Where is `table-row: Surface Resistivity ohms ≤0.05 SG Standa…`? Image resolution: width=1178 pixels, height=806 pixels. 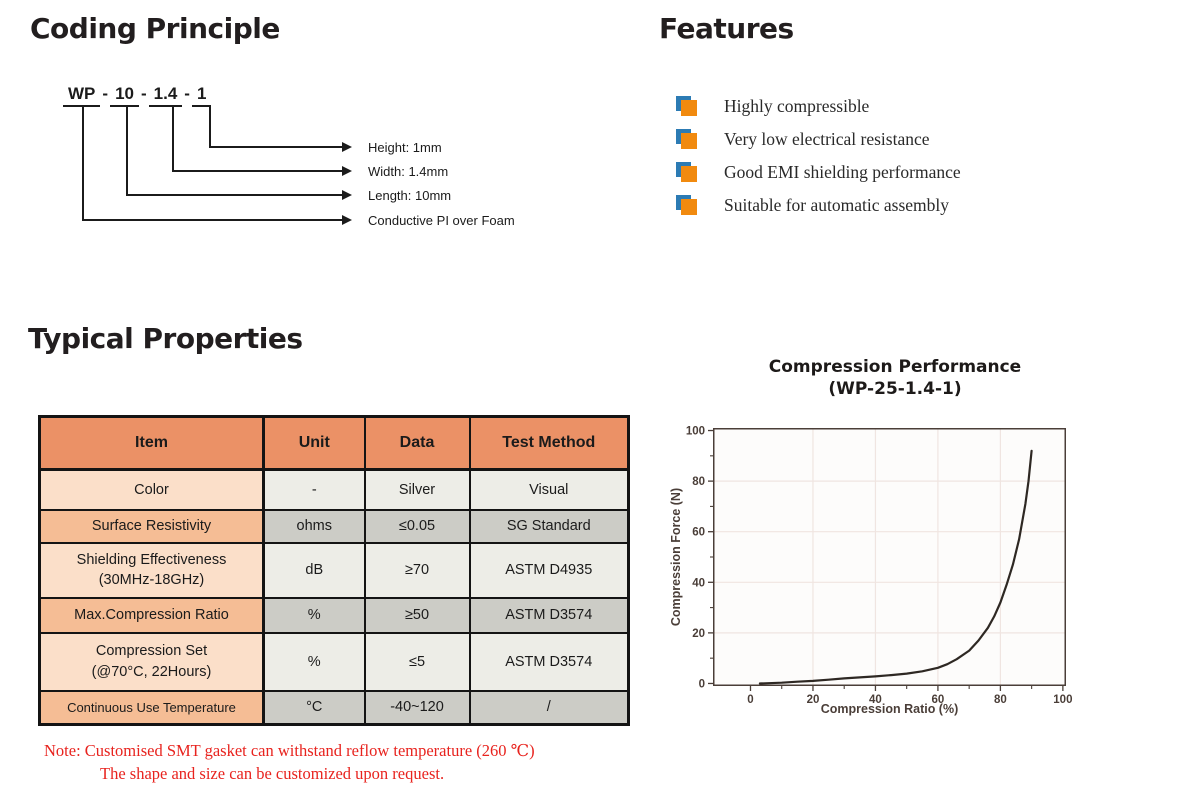 table-row: Surface Resistivity ohms ≤0.05 SG Standa… is located at coordinates (334, 526).